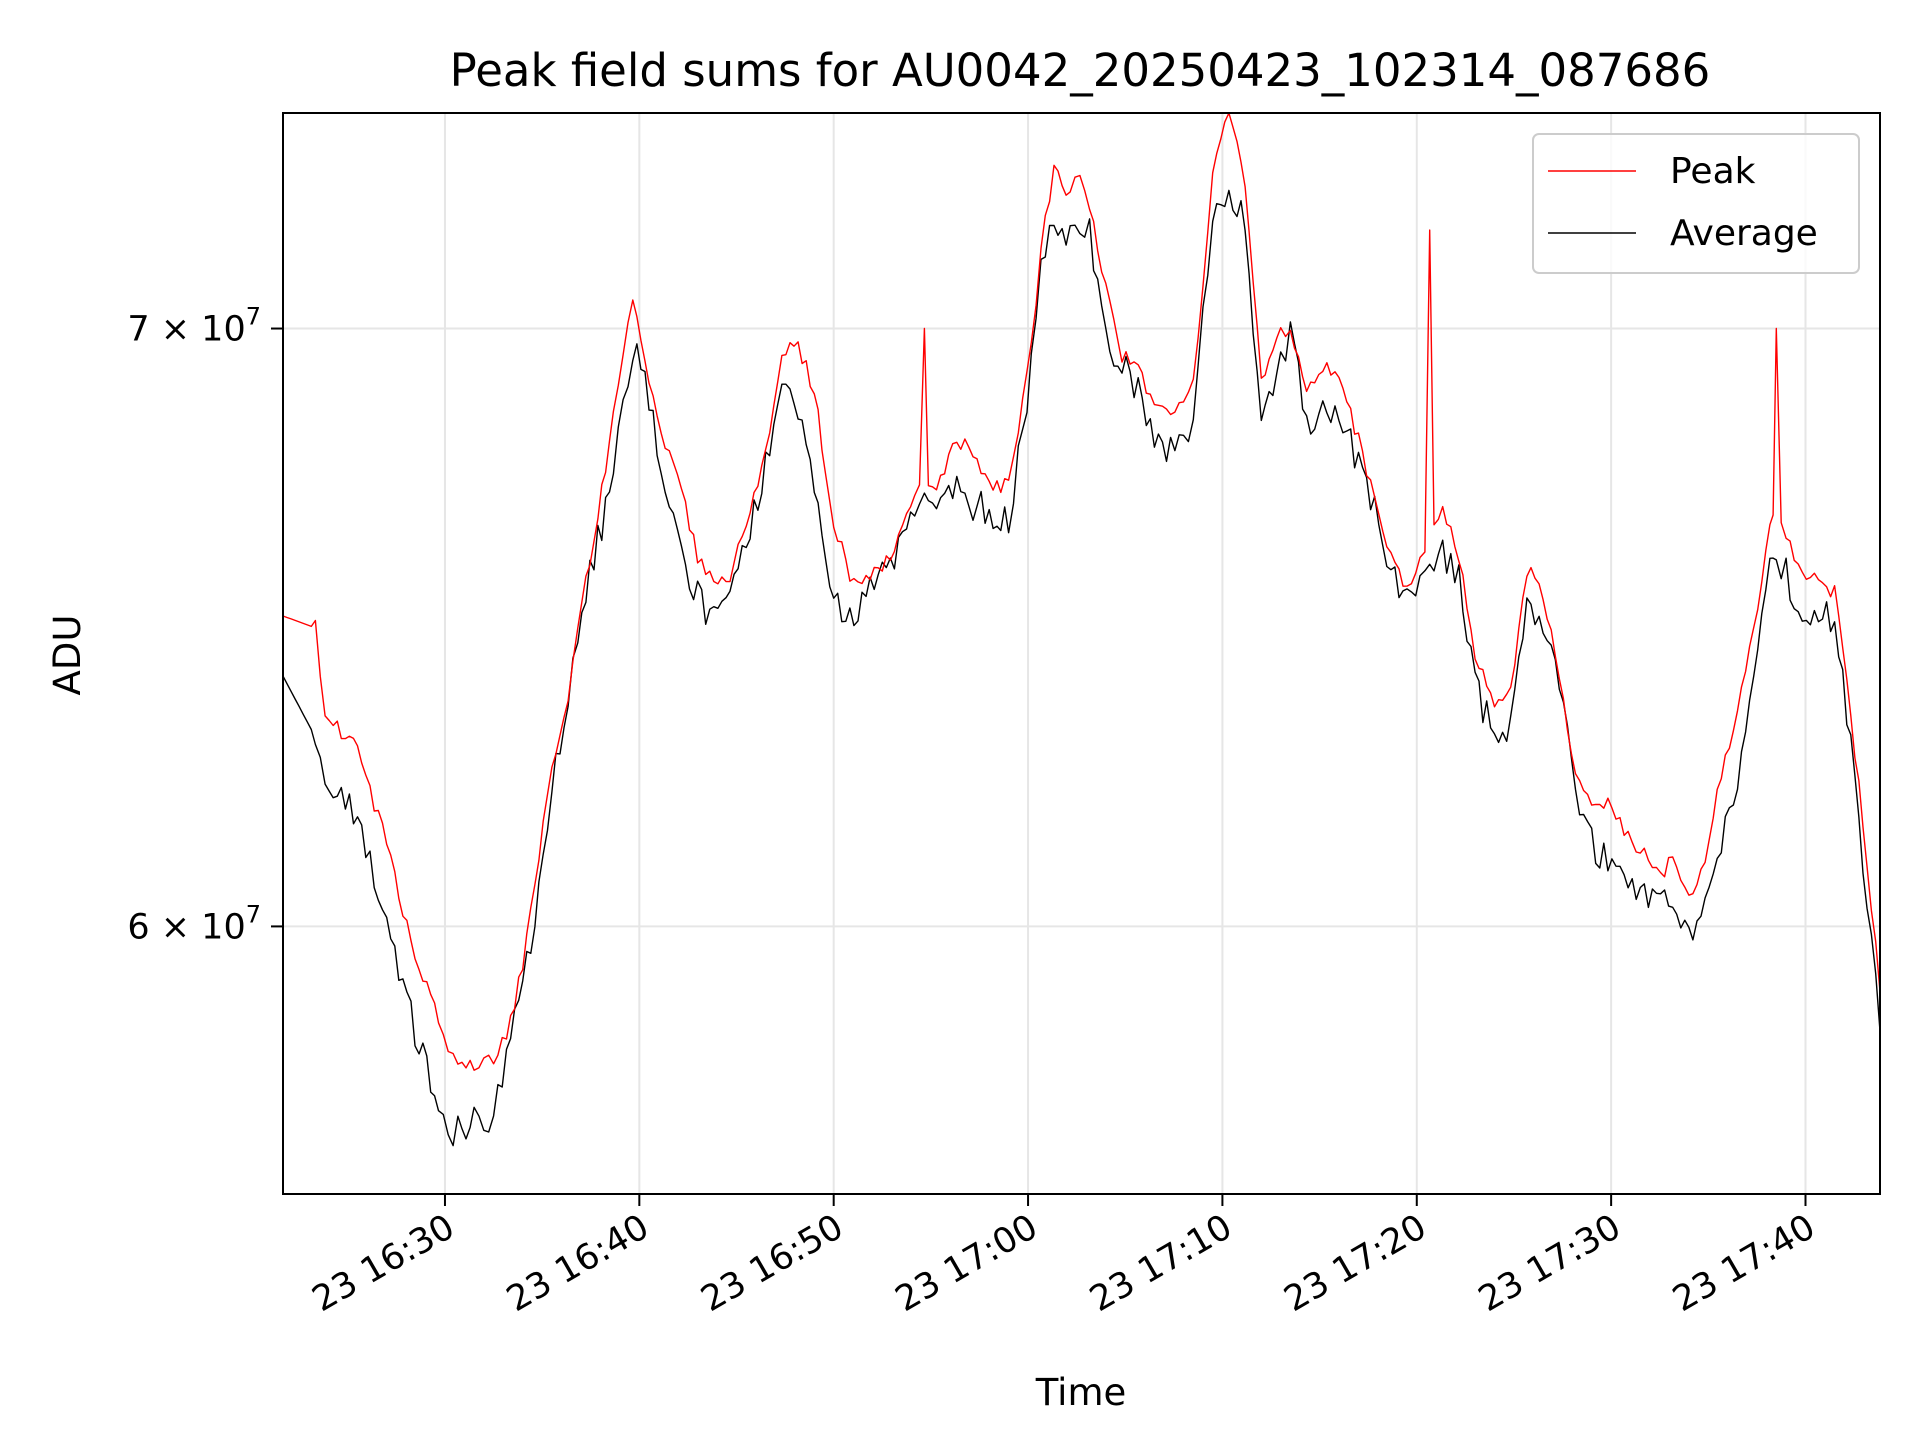 This screenshot has width=1920, height=1440. I want to click on y-tick-label: 6 × 10⁷, so click(194, 923).